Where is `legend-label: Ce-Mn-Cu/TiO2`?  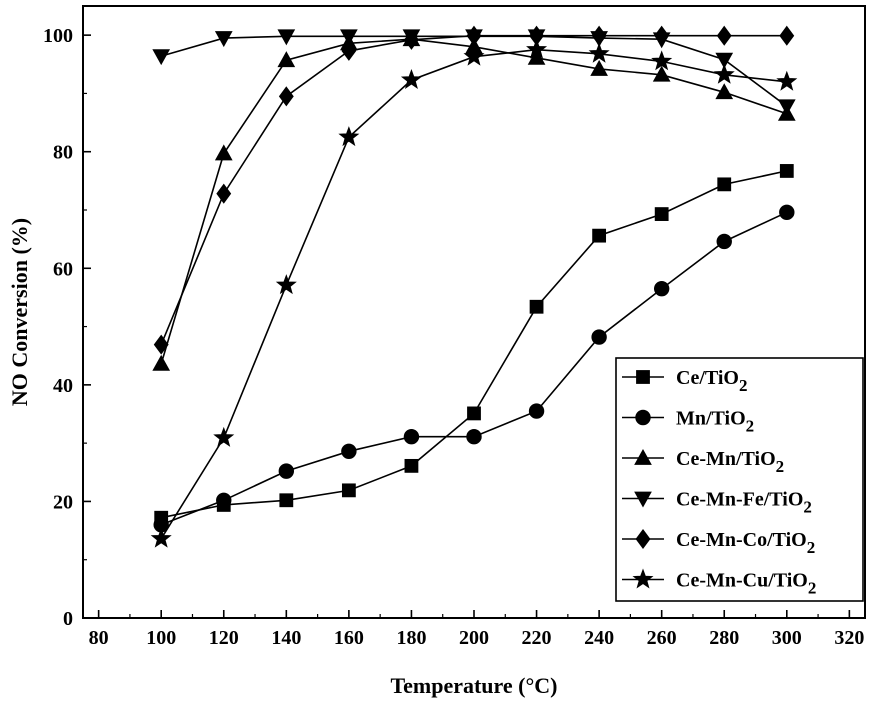
legend-label: Ce-Mn-Cu/TiO2 is located at coordinates (746, 584).